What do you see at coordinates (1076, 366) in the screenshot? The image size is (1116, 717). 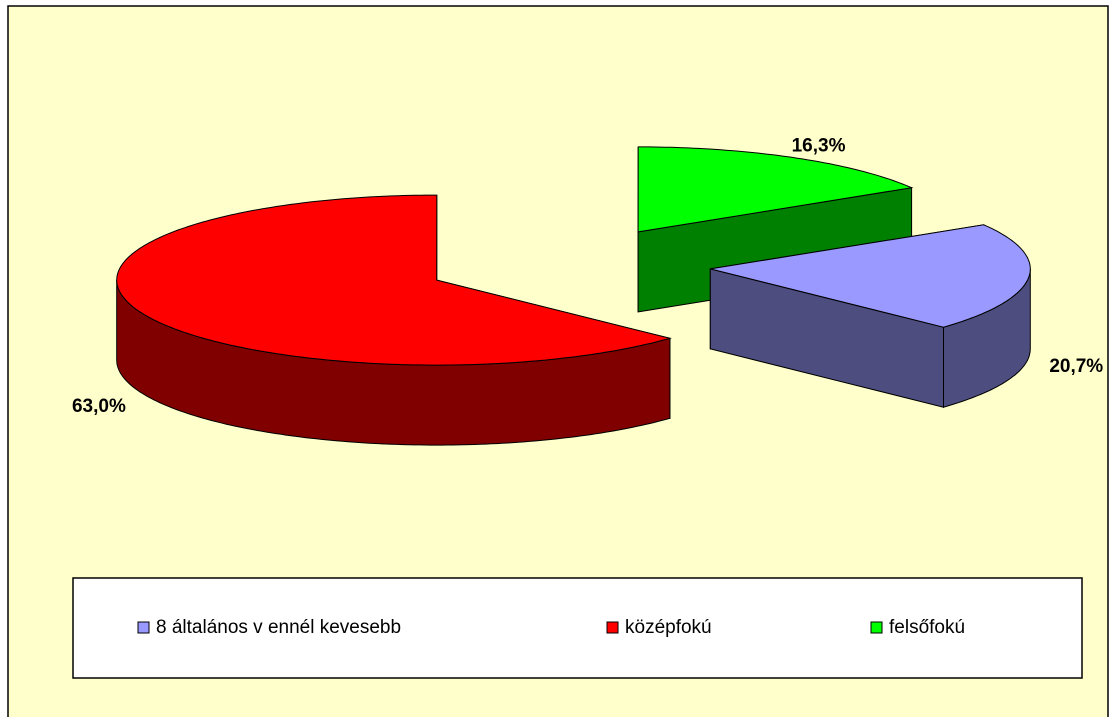 I see `data-label: 20,7%` at bounding box center [1076, 366].